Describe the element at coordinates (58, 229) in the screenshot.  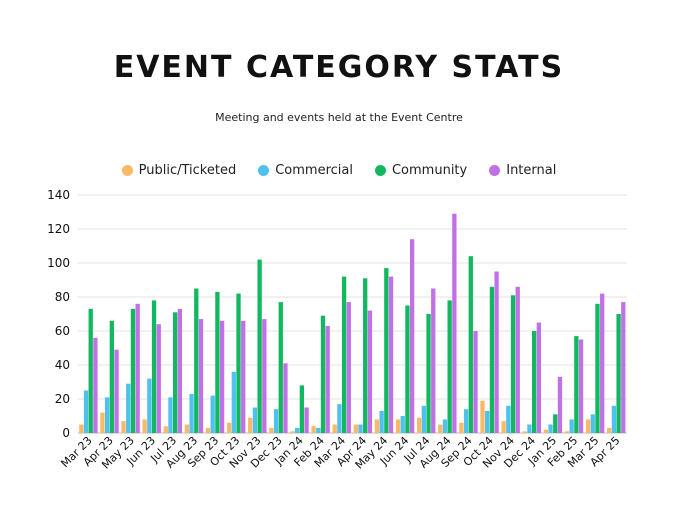
I see `y-tick-label: 120` at that location.